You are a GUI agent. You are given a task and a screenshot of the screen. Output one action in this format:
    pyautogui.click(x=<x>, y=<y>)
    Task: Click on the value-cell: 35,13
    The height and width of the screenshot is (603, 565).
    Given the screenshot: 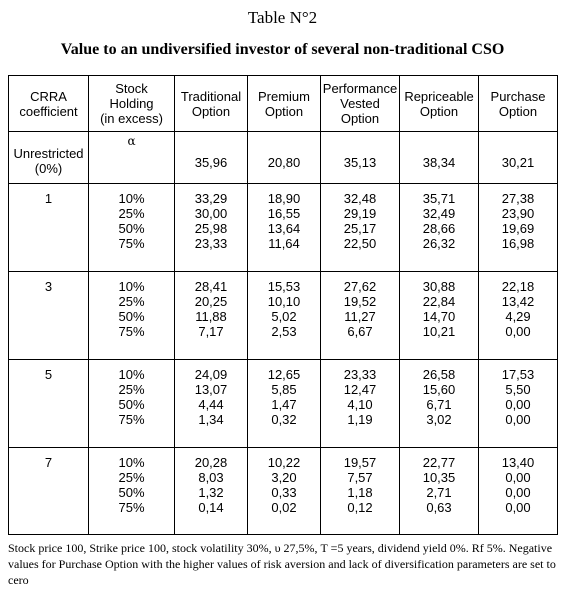 What is the action you would take?
    pyautogui.click(x=360, y=157)
    